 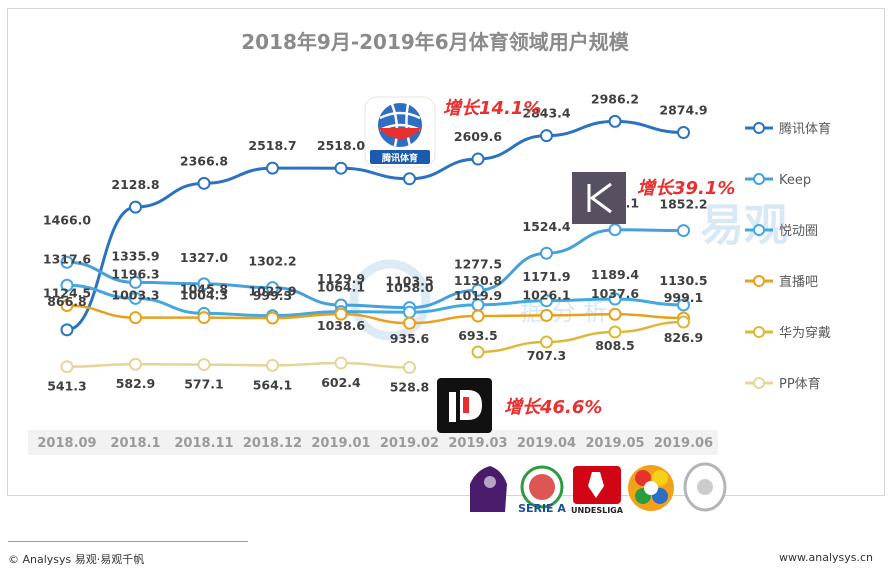 I want to click on annotation-pp: 增长46.6%, so click(x=553, y=407).